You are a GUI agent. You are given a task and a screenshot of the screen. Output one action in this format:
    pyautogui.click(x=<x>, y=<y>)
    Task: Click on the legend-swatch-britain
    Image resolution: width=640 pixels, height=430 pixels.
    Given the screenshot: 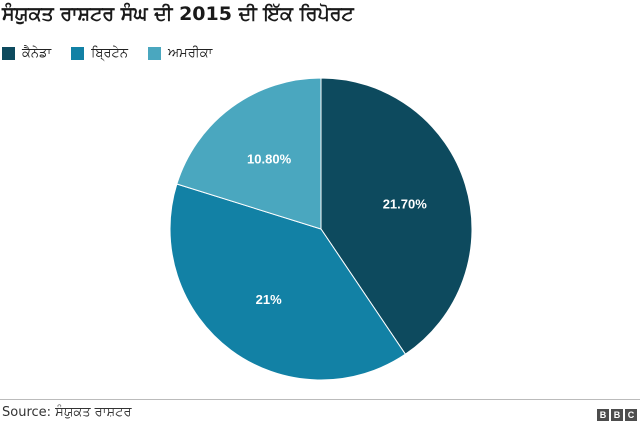 What is the action you would take?
    pyautogui.click(x=78, y=53)
    